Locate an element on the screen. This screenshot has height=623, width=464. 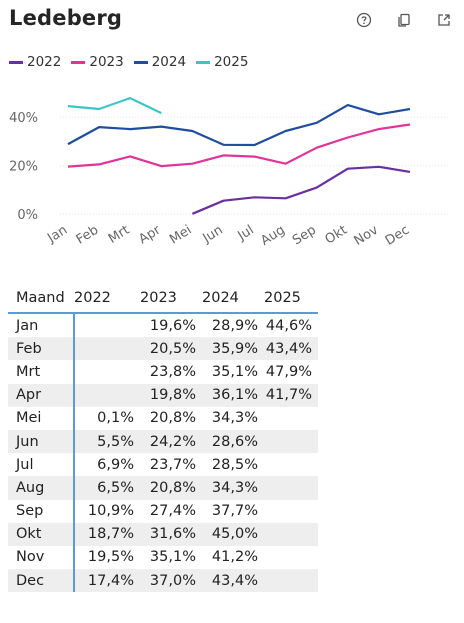
y-tick-label: 0% is located at coordinates (27, 215).